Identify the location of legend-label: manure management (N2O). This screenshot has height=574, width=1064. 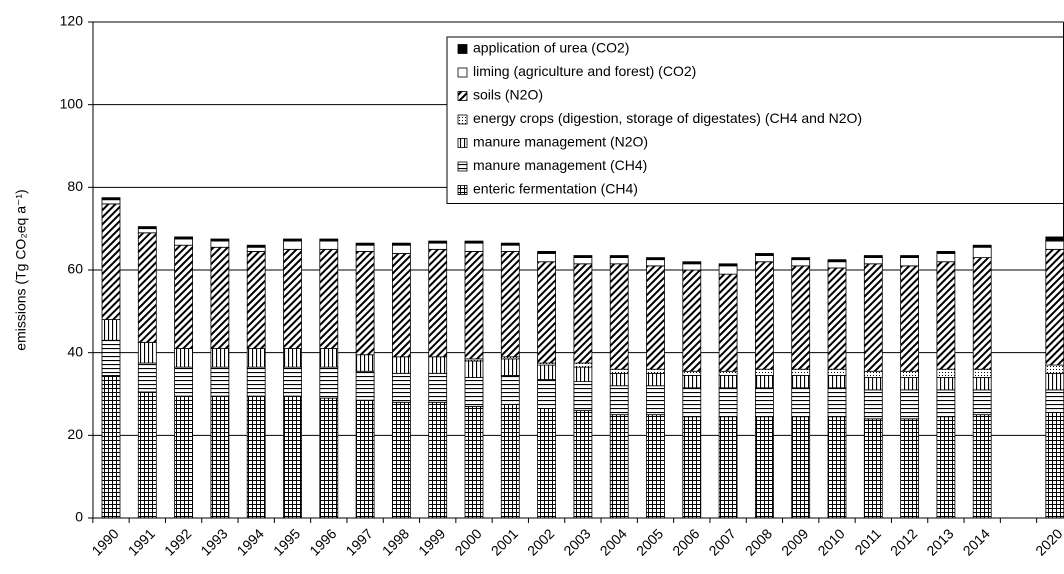
(560, 142).